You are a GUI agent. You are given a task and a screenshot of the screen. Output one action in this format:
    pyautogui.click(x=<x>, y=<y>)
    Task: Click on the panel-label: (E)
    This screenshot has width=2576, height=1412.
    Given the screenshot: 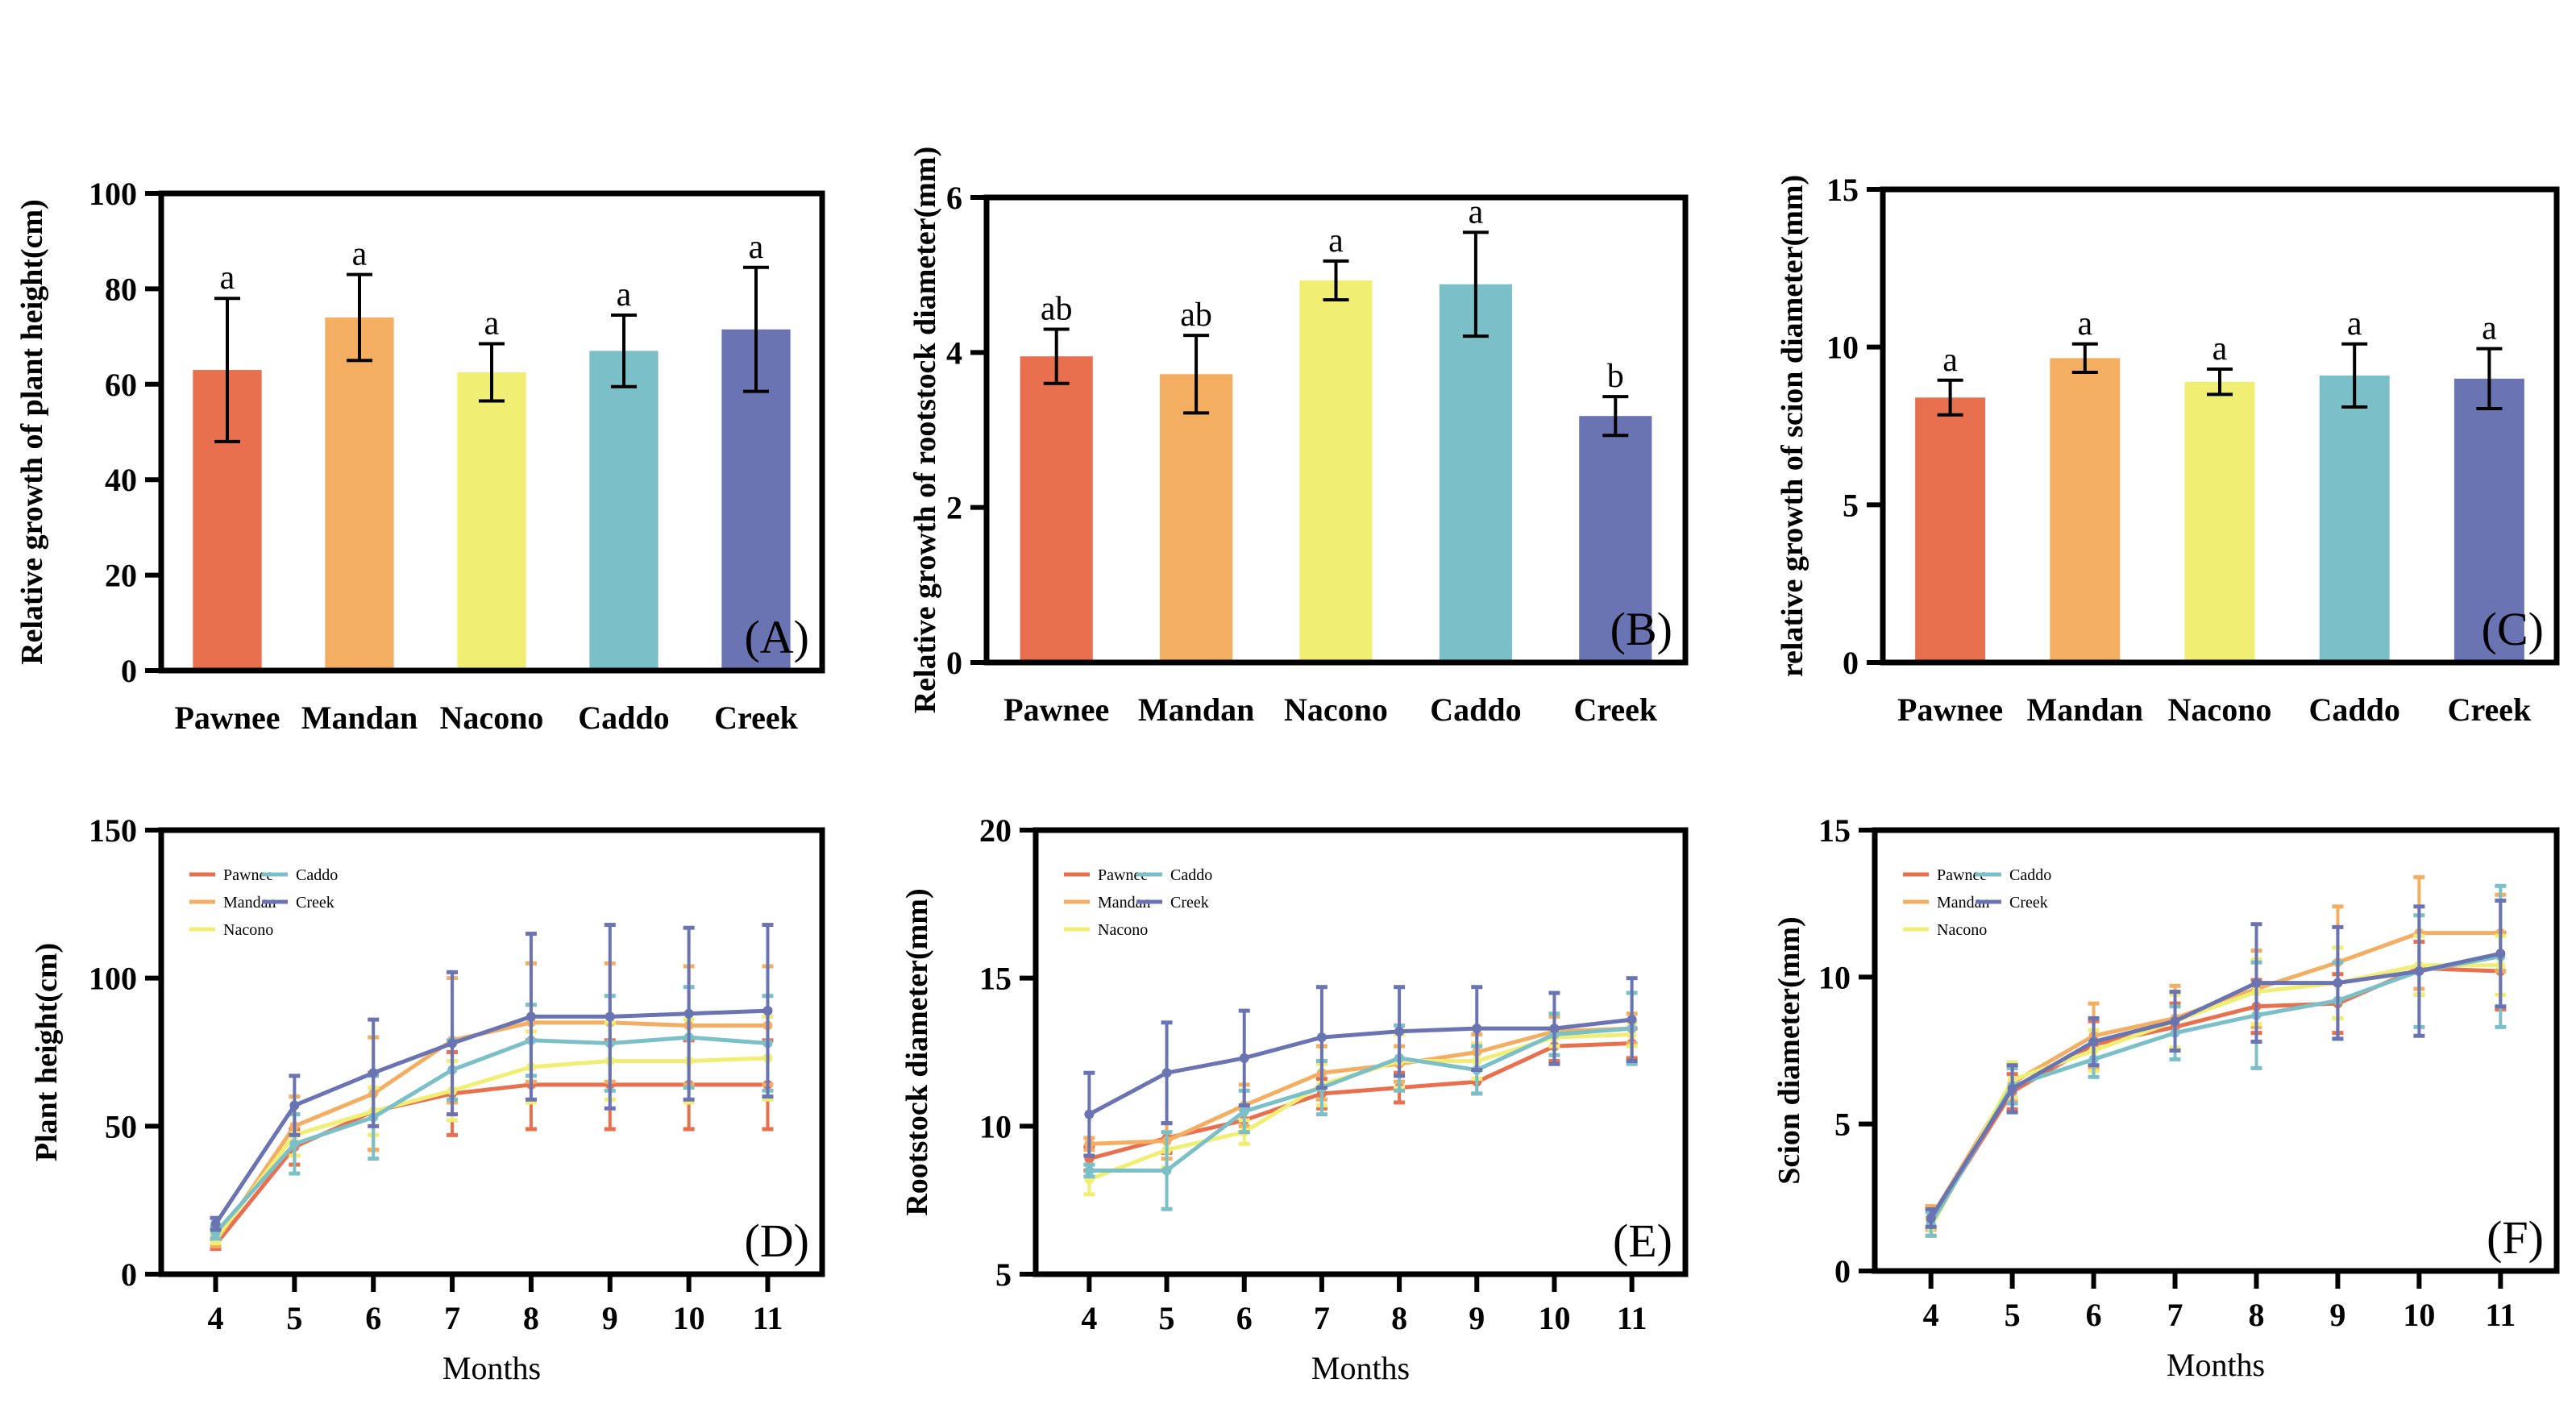 What is the action you would take?
    pyautogui.click(x=1642, y=1241)
    